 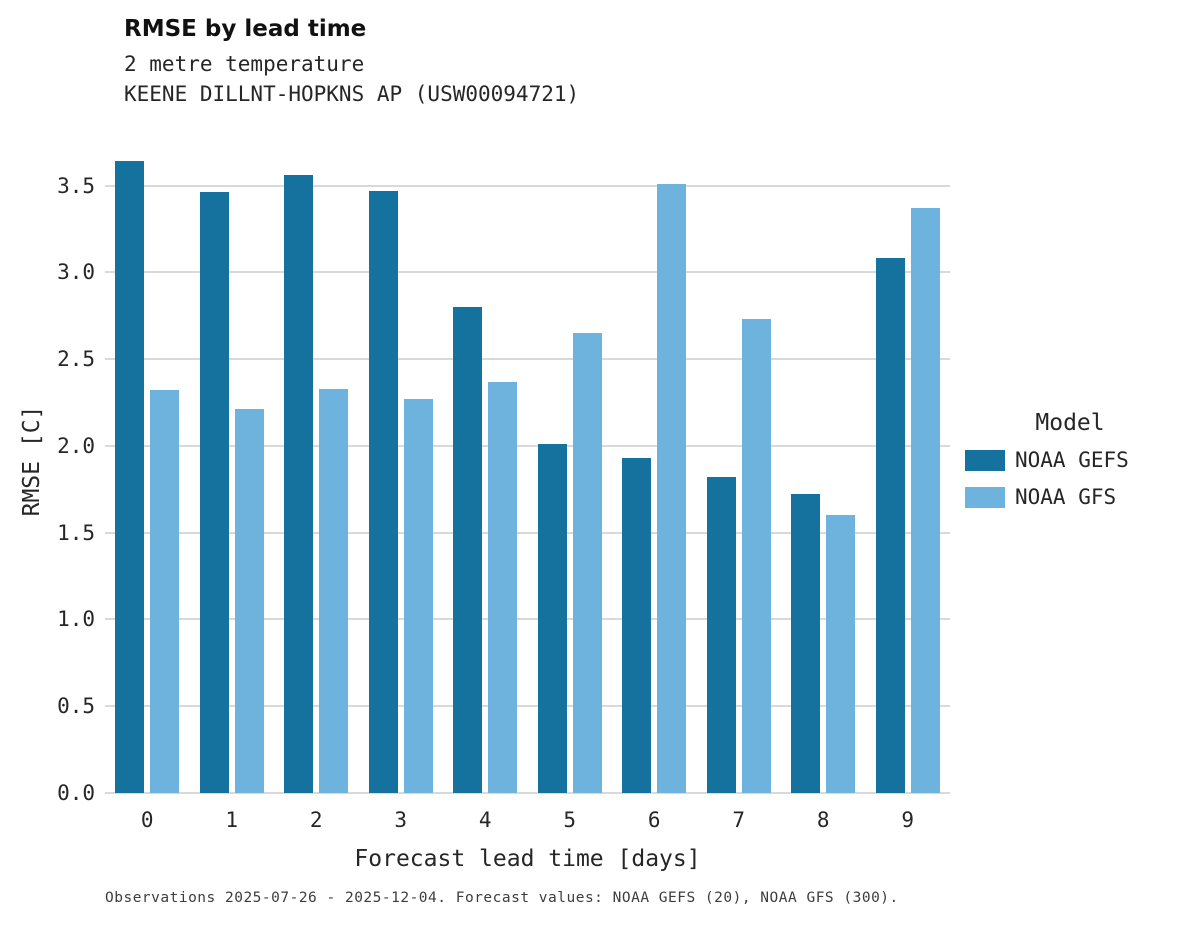 I want to click on x-tick-label: 8, so click(x=823, y=820).